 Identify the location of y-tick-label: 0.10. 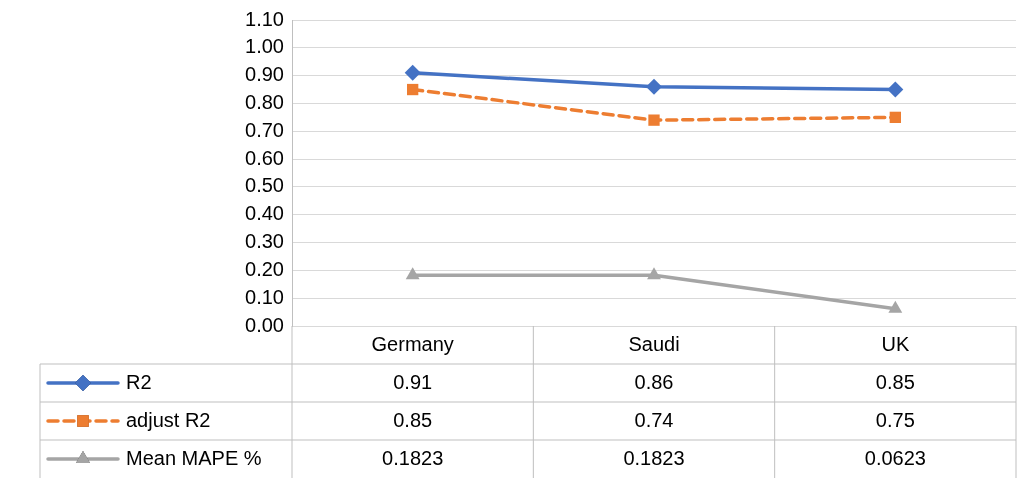
(264, 296).